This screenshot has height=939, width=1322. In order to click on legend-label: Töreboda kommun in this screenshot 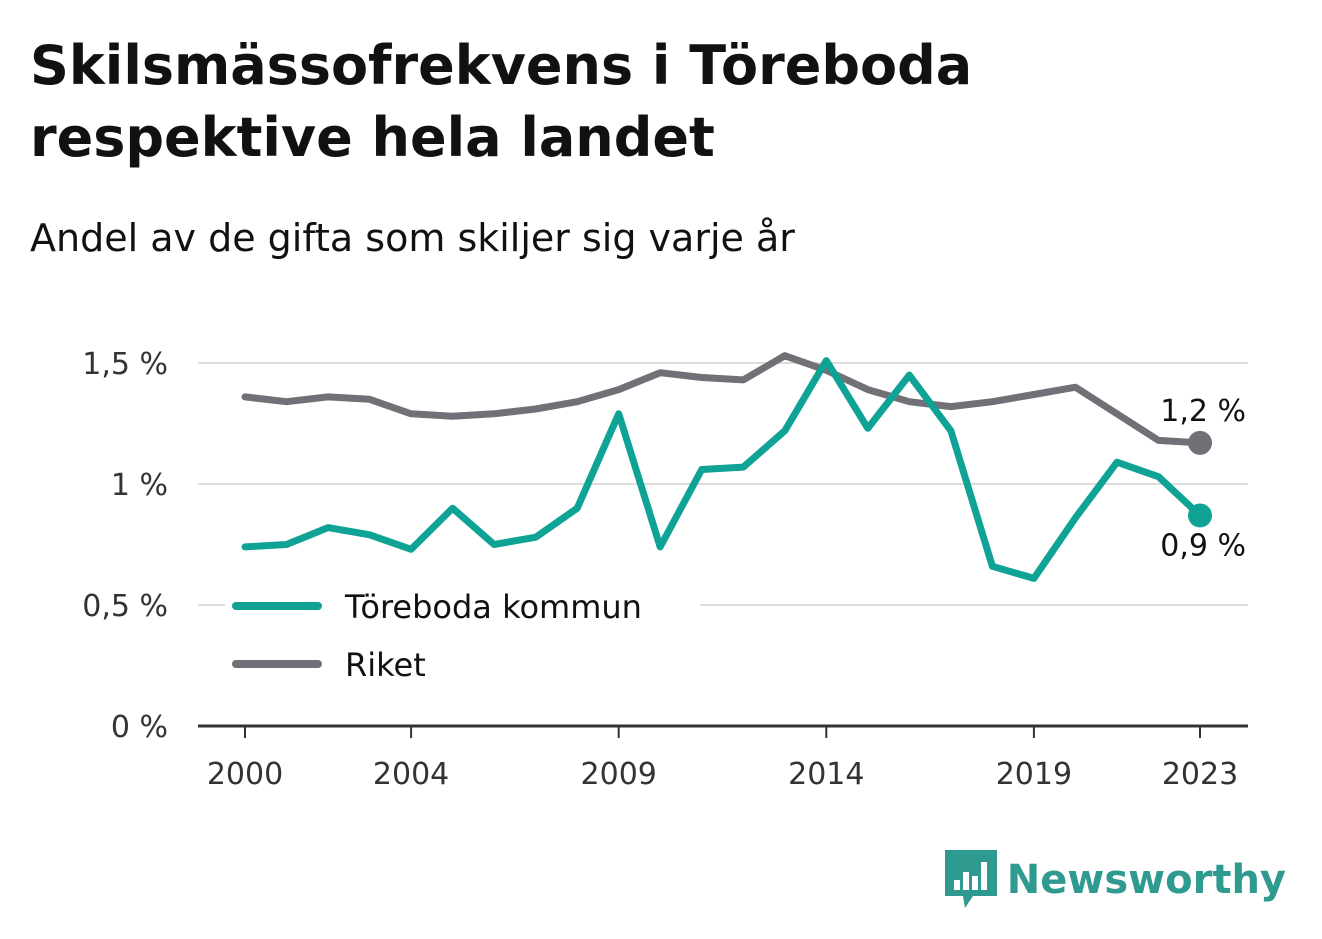, I will do `click(493, 607)`.